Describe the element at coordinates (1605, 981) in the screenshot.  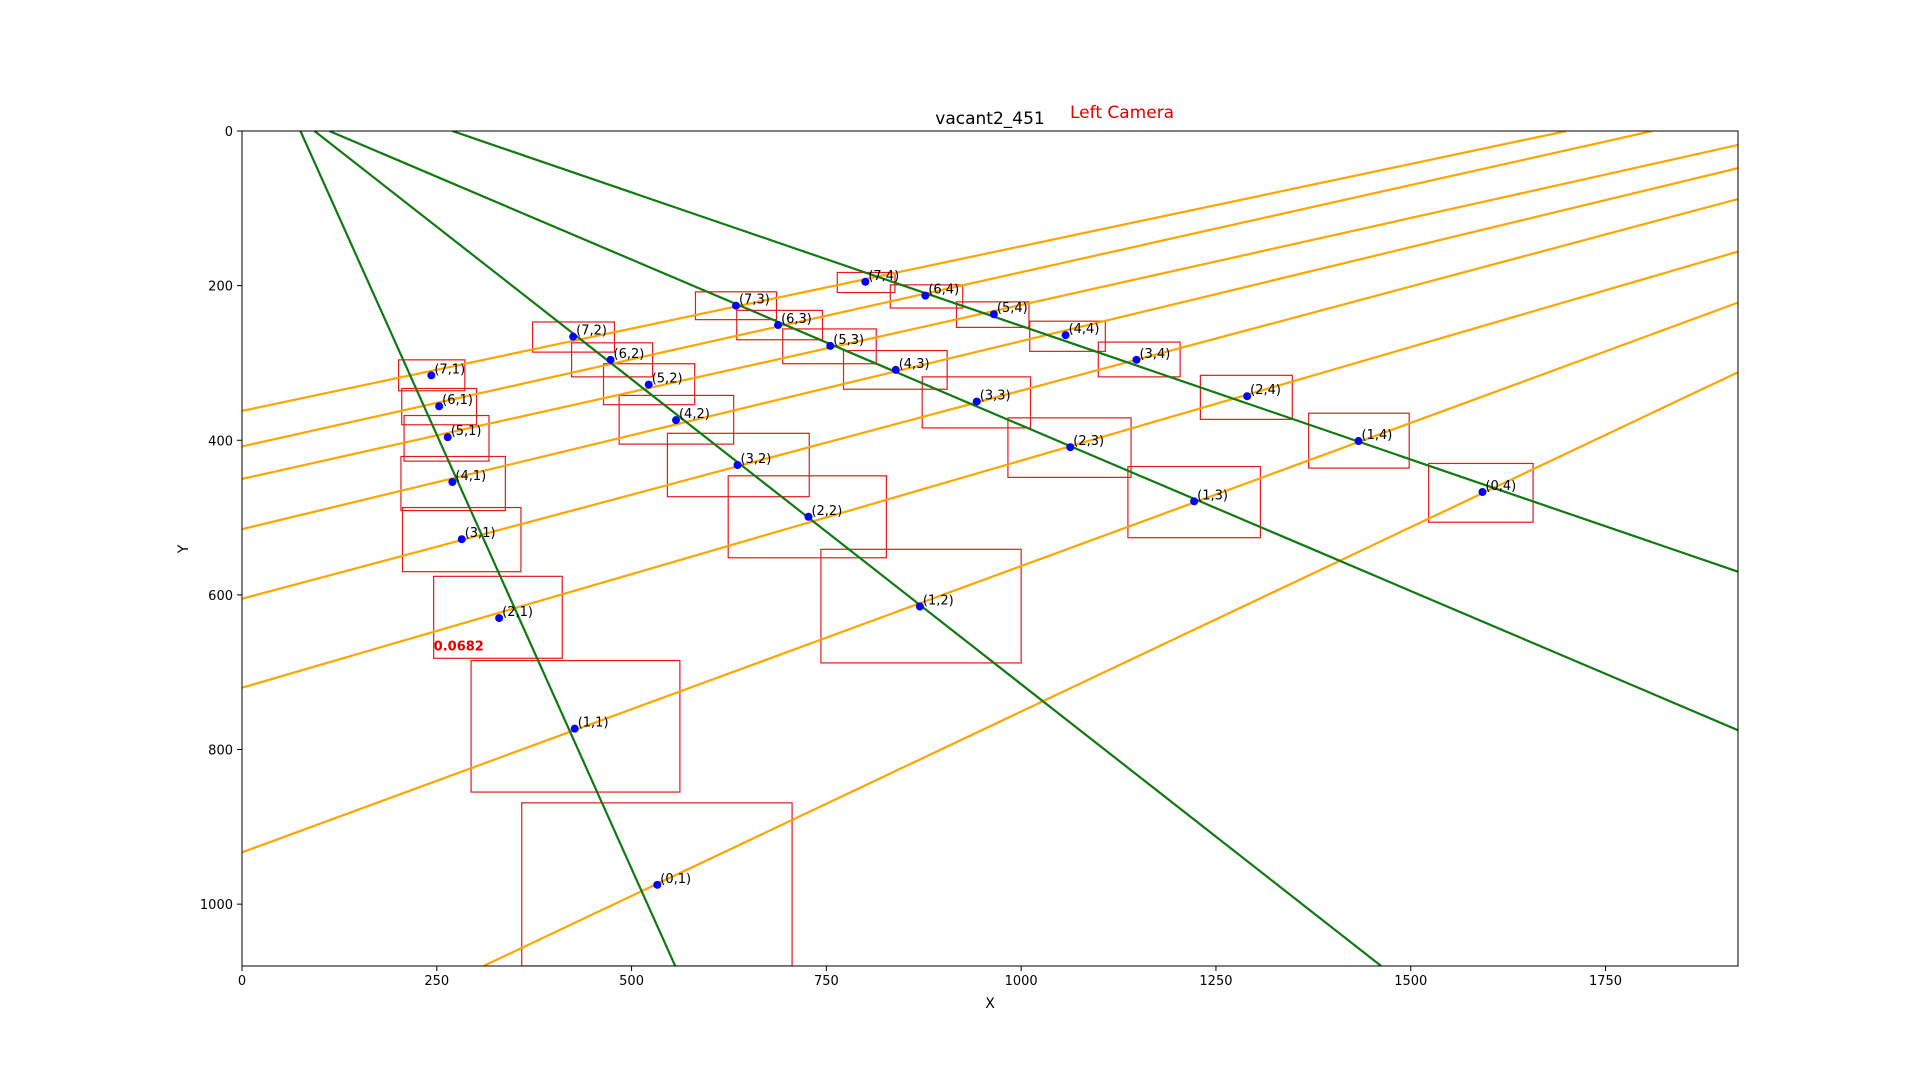
I see `x-tick-label-7: 1750` at that location.